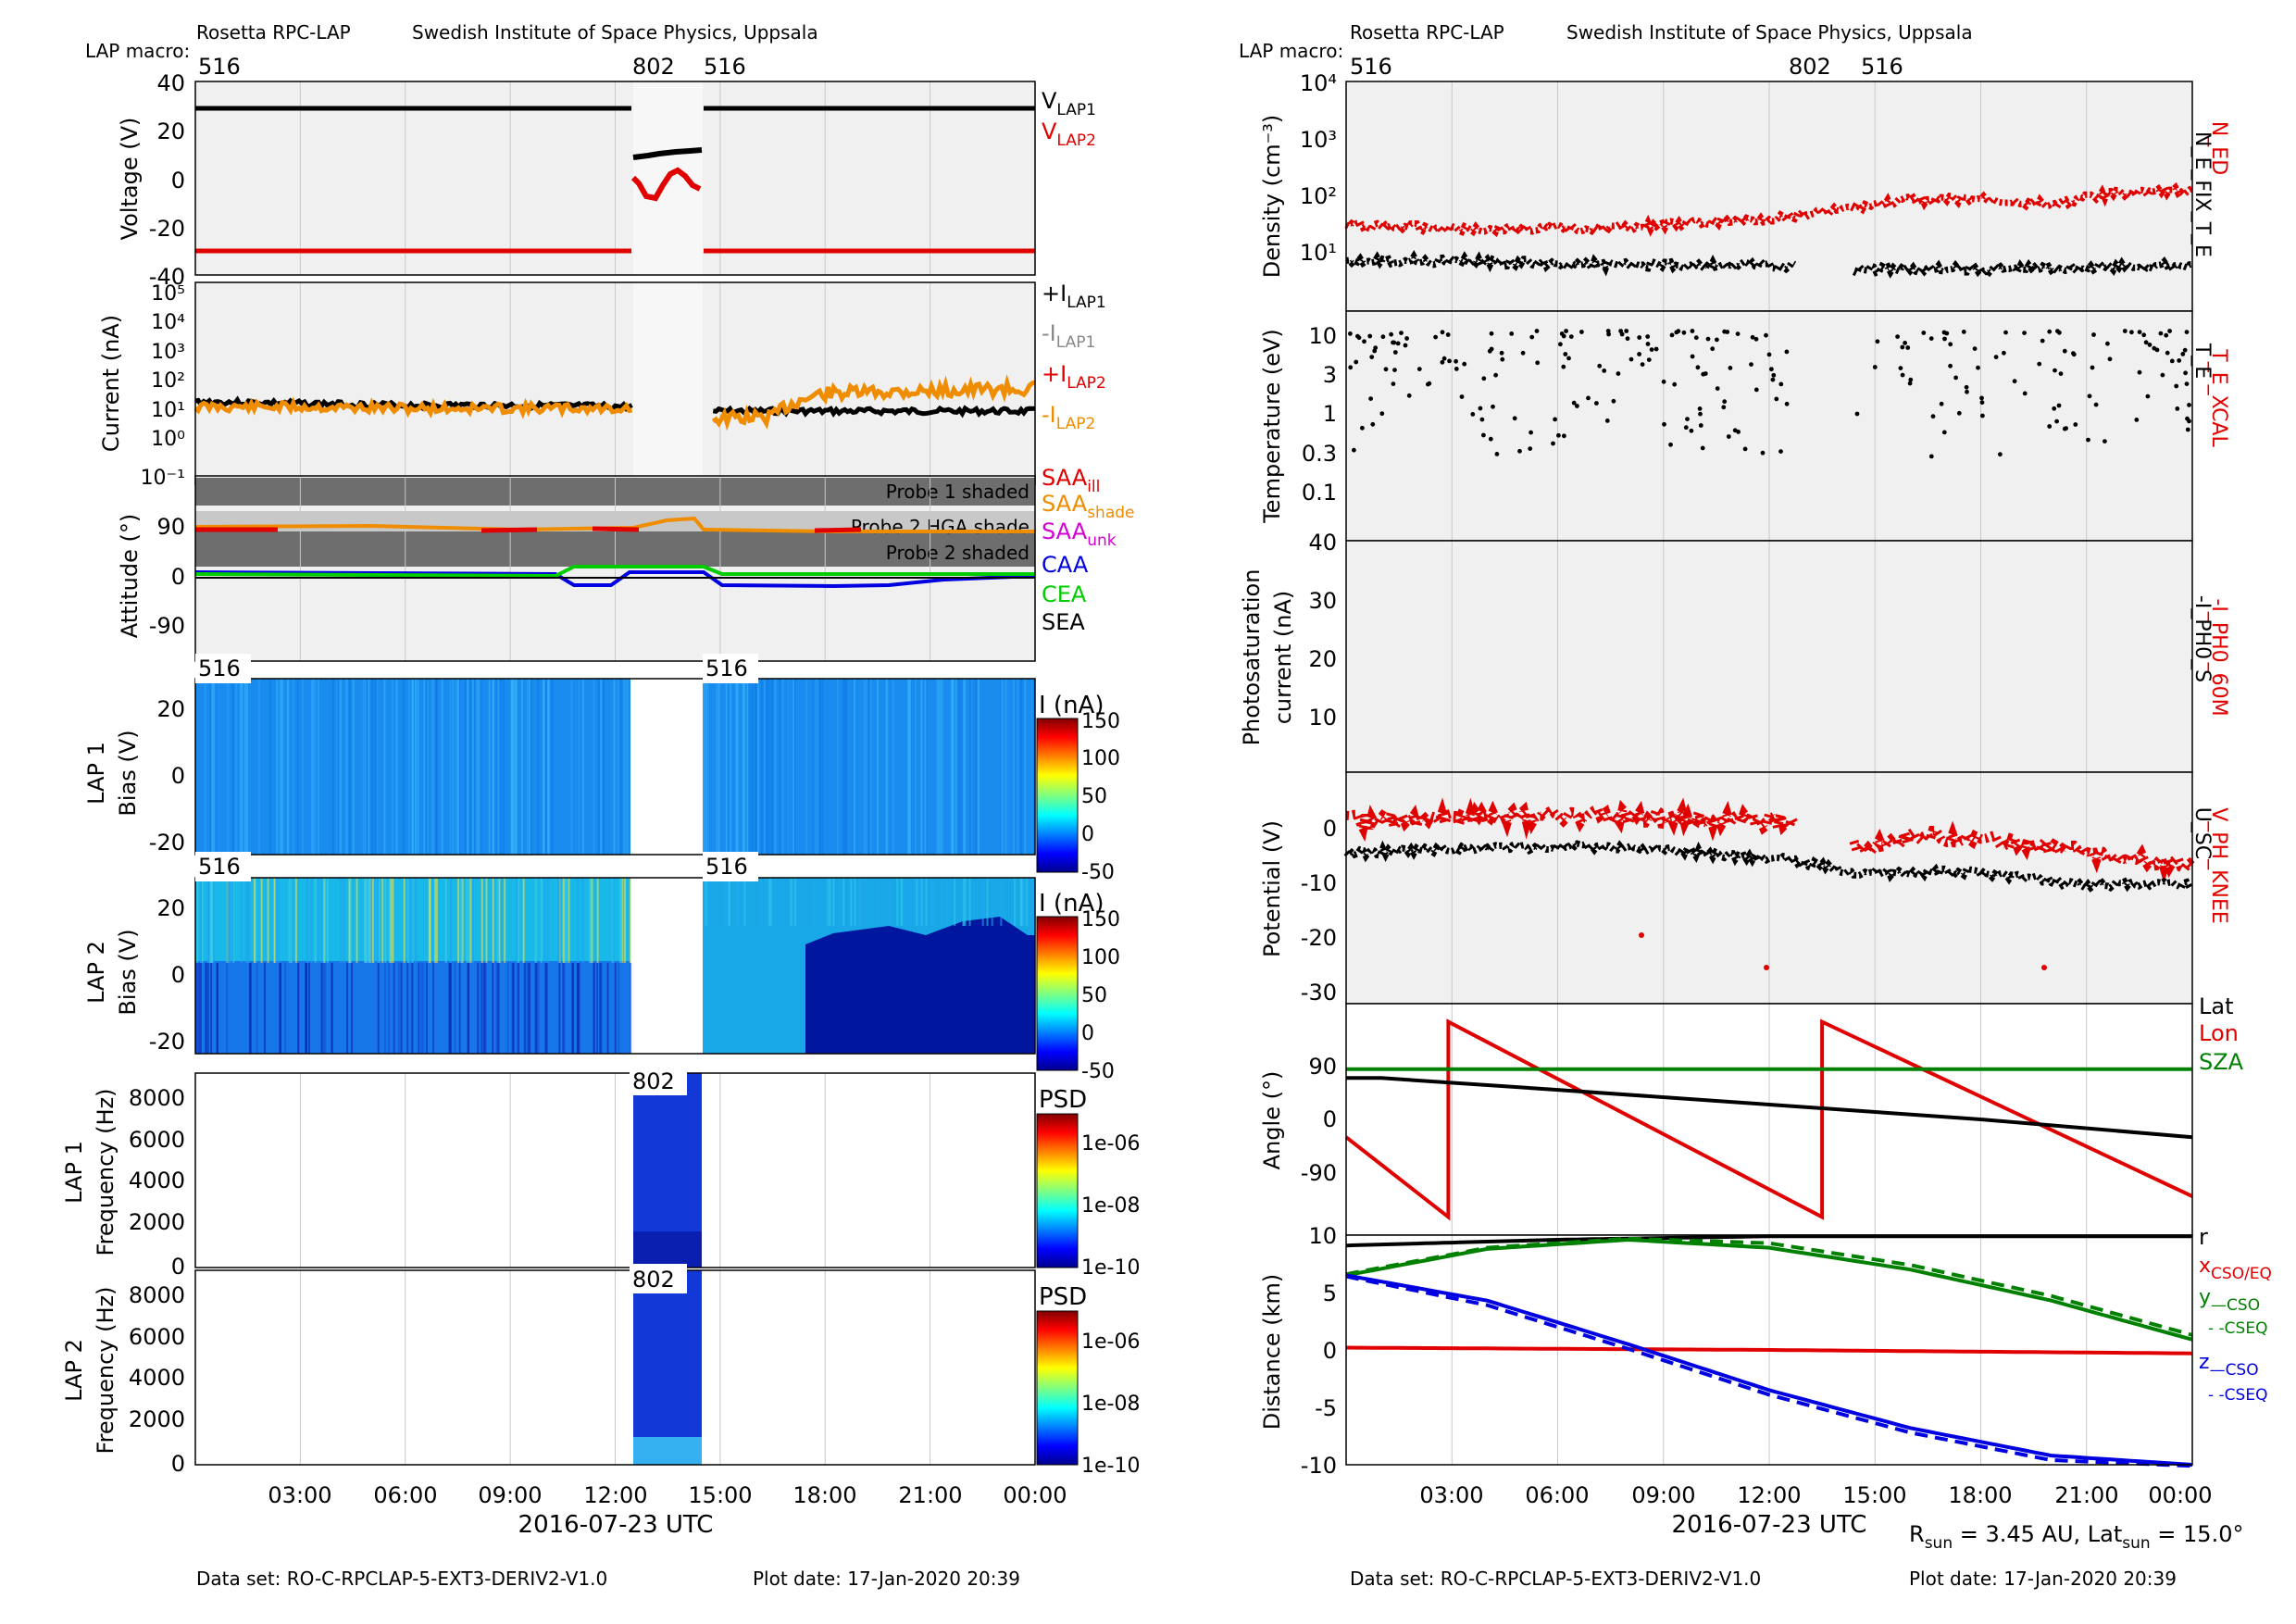  I want to click on right-plotdate-footer: Plot date: 17-Jan-2020 20:39, so click(2043, 1579).